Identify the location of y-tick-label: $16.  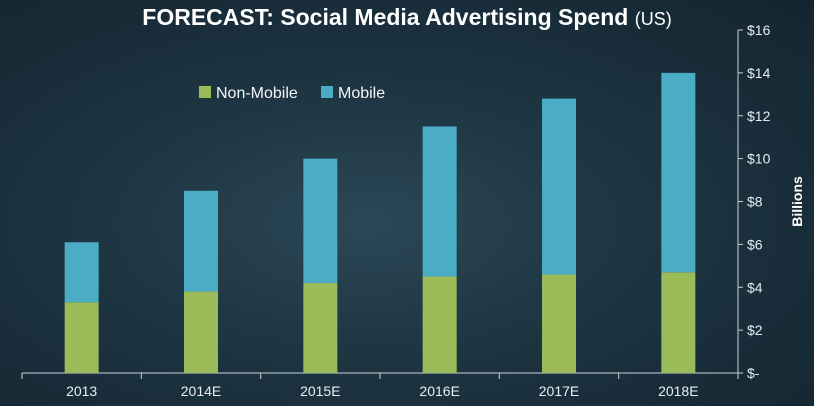
(759, 30).